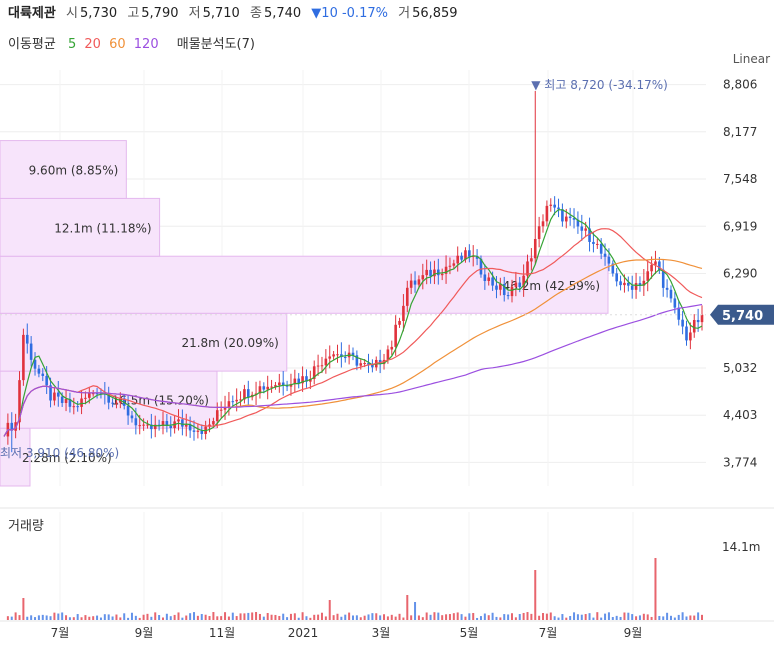 The height and width of the screenshot is (649, 774). Describe the element at coordinates (740, 85) in the screenshot. I see `y-tick-label: 8,806` at that location.